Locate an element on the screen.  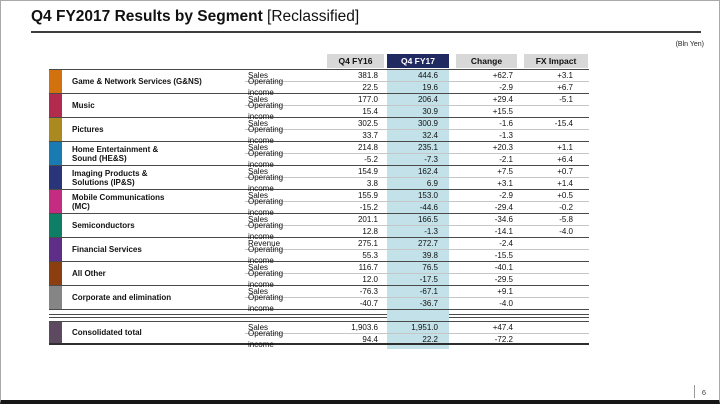
value-change: -15.5 is located at coordinates (503, 255).